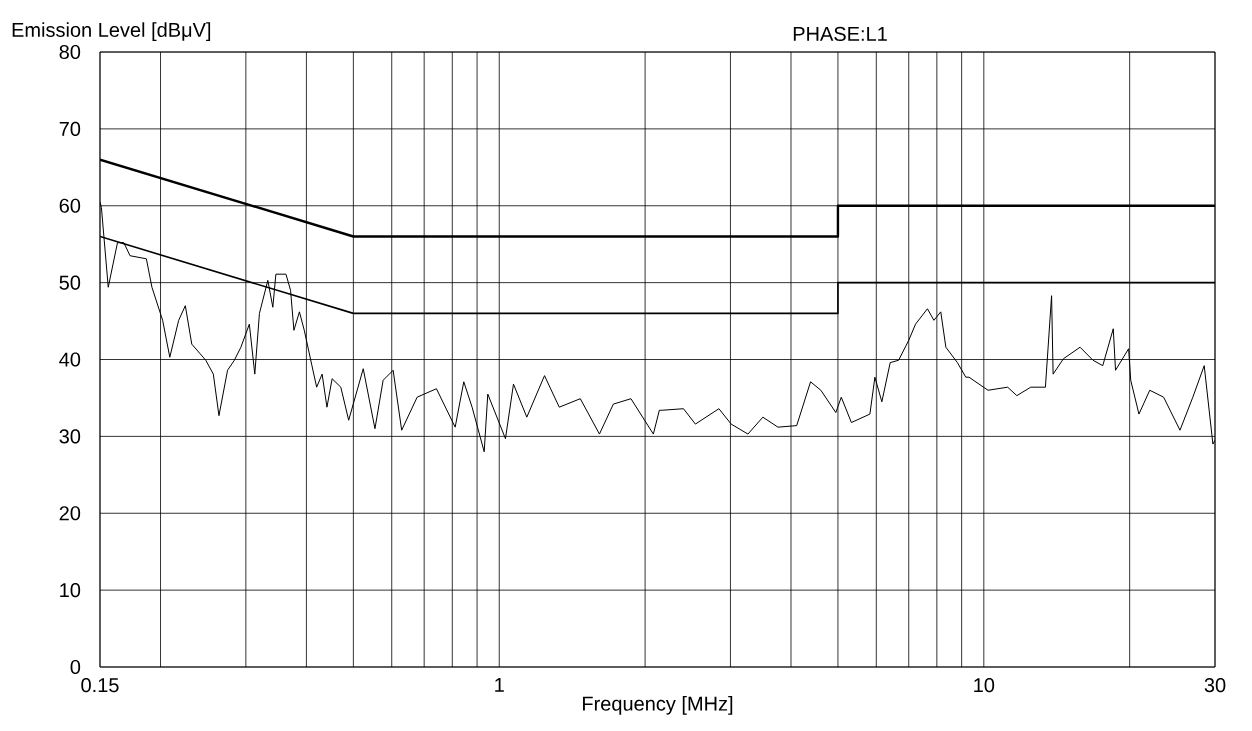 The width and height of the screenshot is (1252, 731). What do you see at coordinates (658, 705) in the screenshot?
I see `x-axis-title: Frequency [MHz]` at bounding box center [658, 705].